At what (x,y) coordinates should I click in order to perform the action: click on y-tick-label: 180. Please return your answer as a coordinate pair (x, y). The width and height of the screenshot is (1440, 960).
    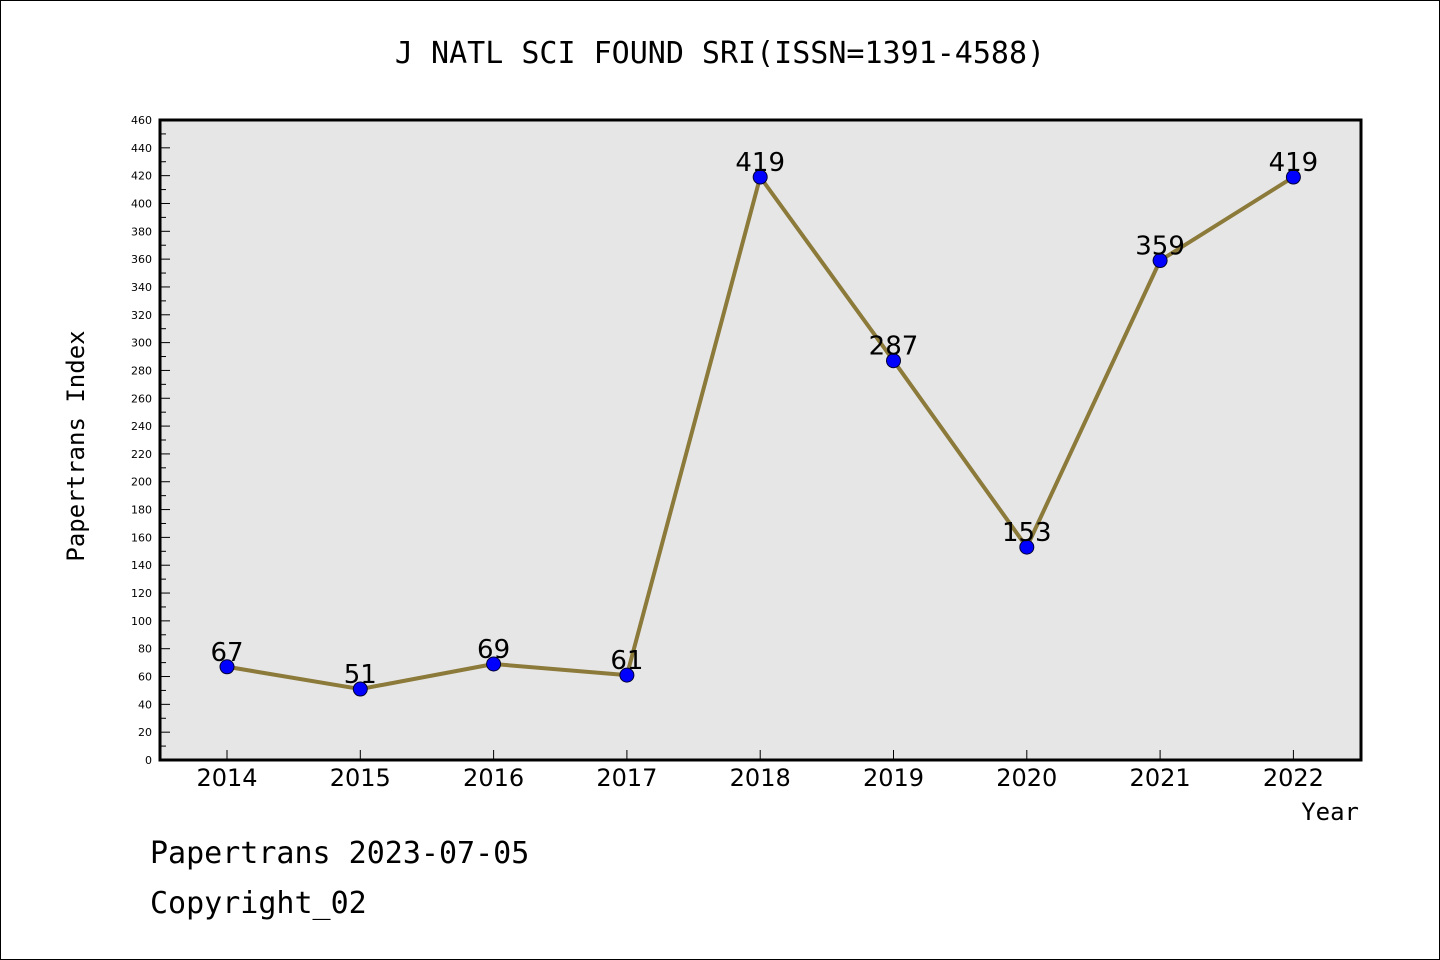
    Looking at the image, I should click on (141, 510).